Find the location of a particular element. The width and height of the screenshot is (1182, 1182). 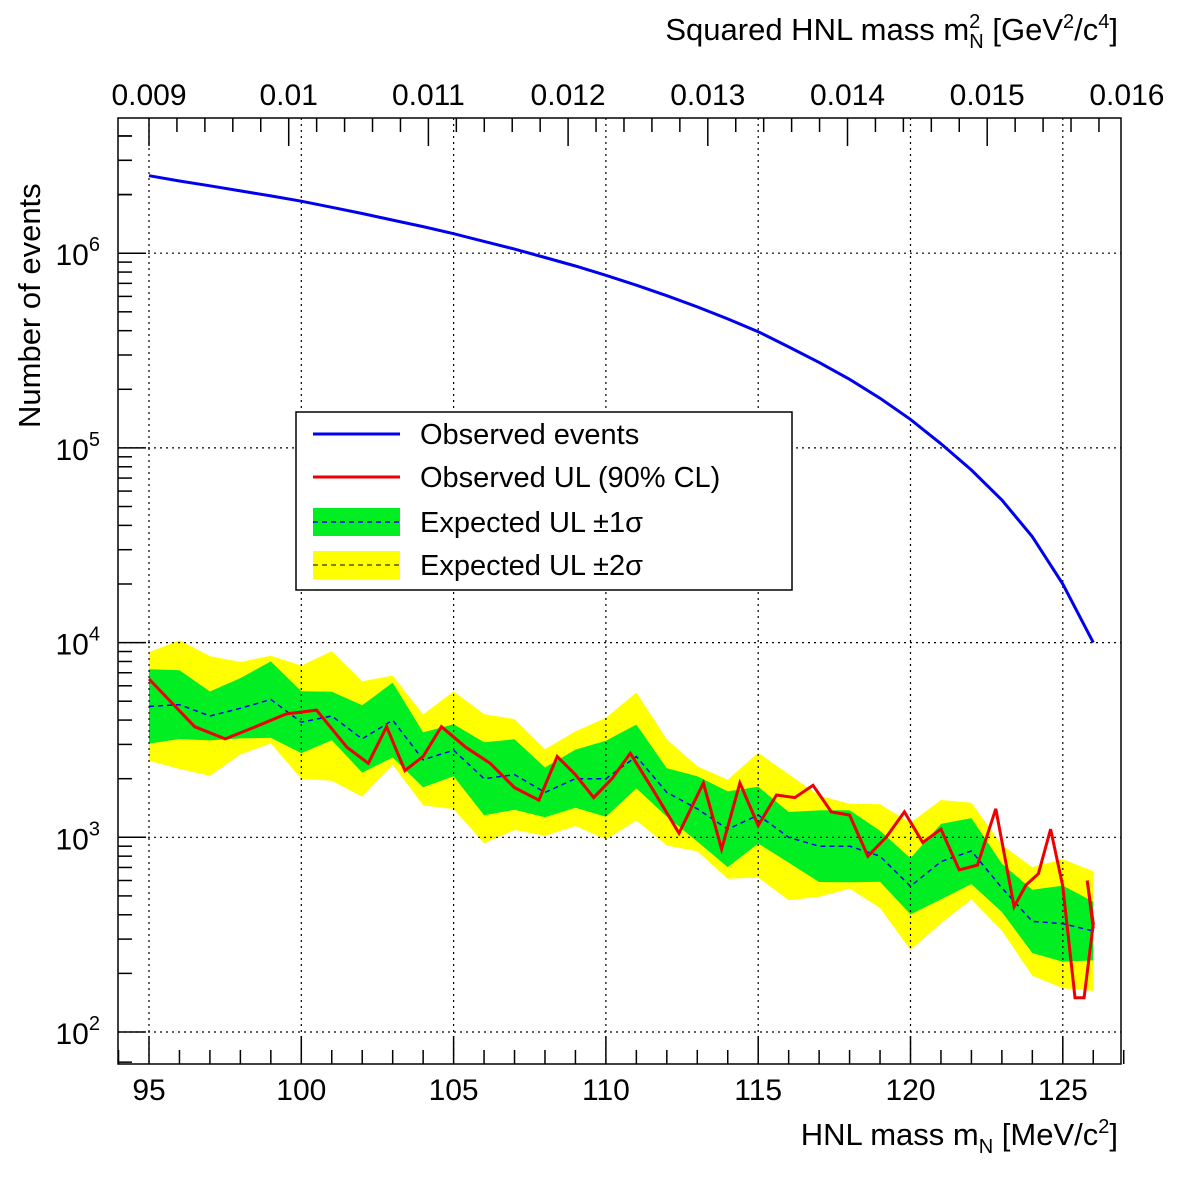

legend-label-observed-events: Observed events is located at coordinates (529, 435).